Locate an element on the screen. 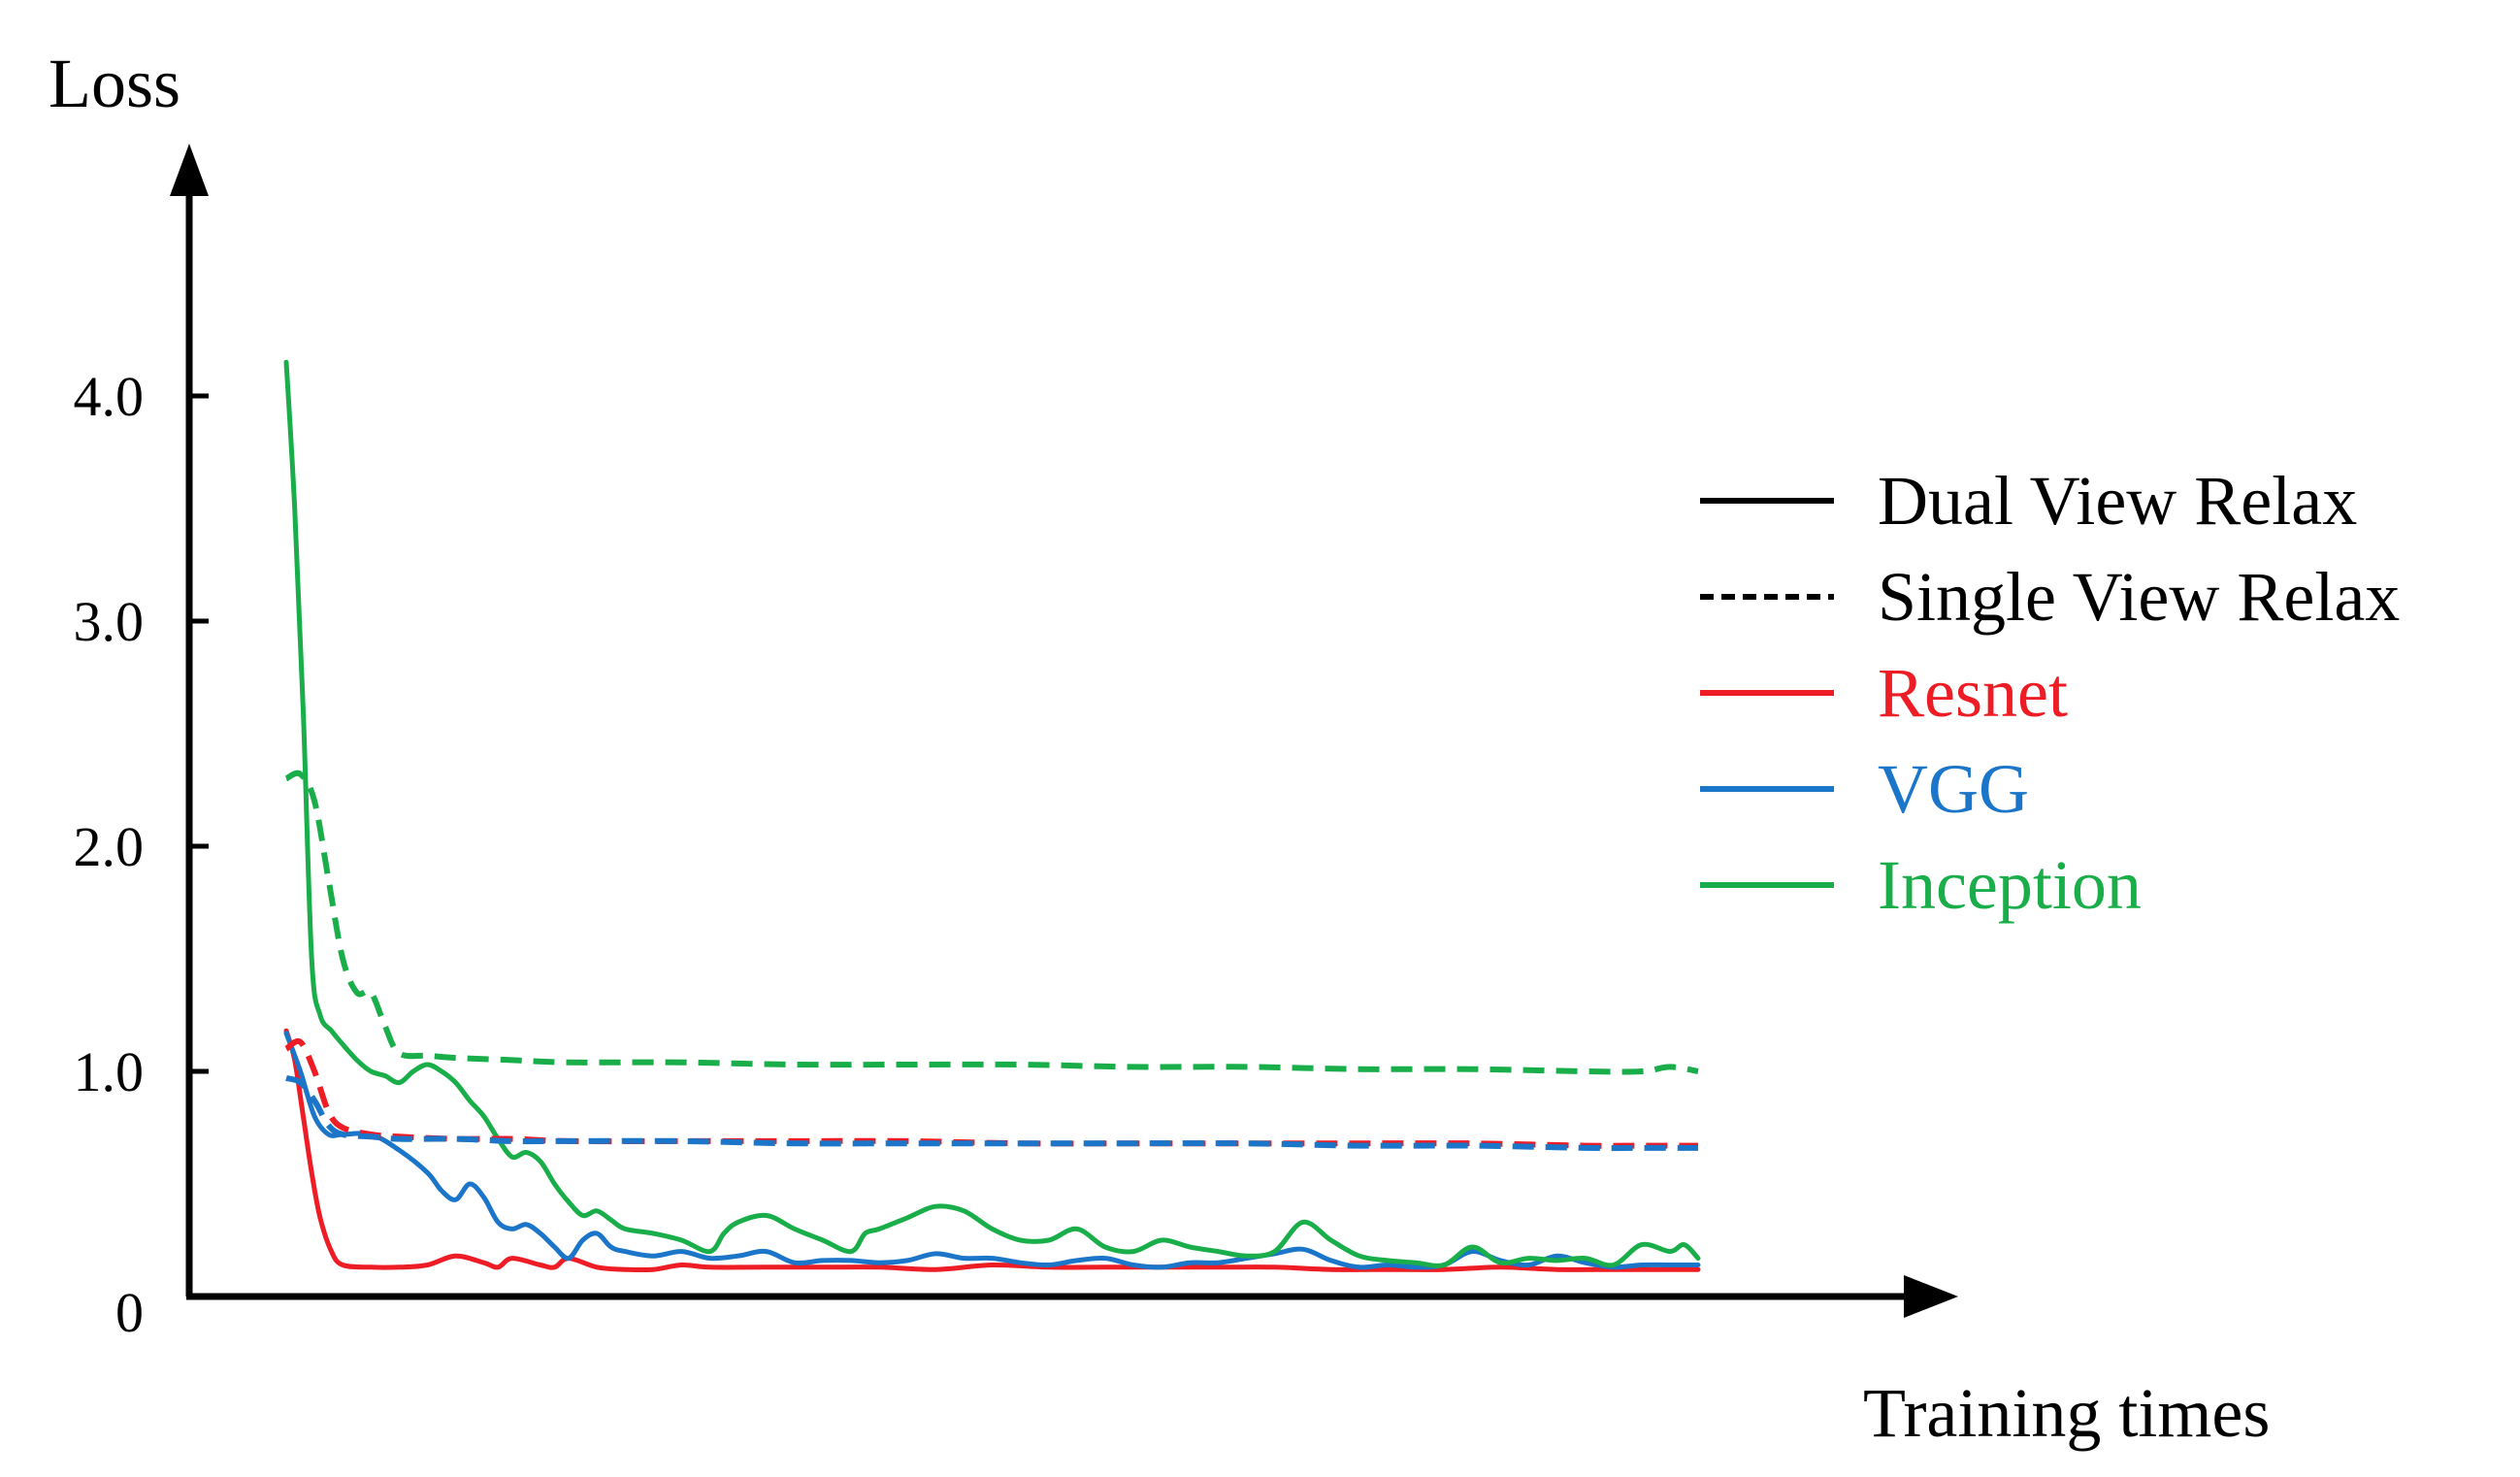 The height and width of the screenshot is (1477, 2520). y-ticks: 0 1.0 2.0 3.0 4.0 is located at coordinates (141, 854).